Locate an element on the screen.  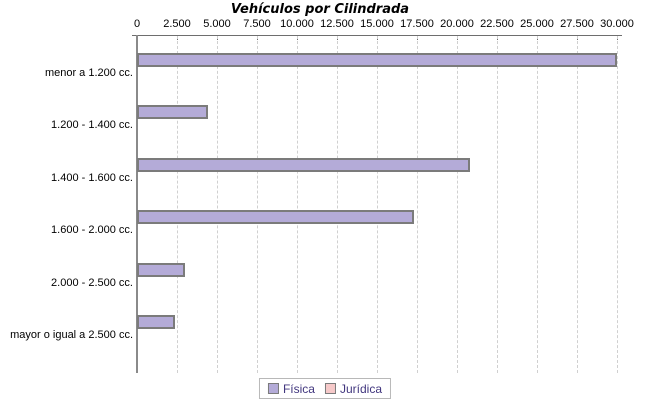
x-tick-label: 22.500 is located at coordinates (497, 24).